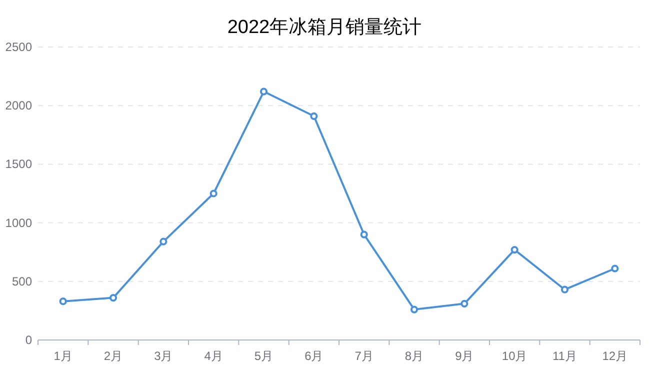  I want to click on x-tick-label: 9月, so click(464, 356).